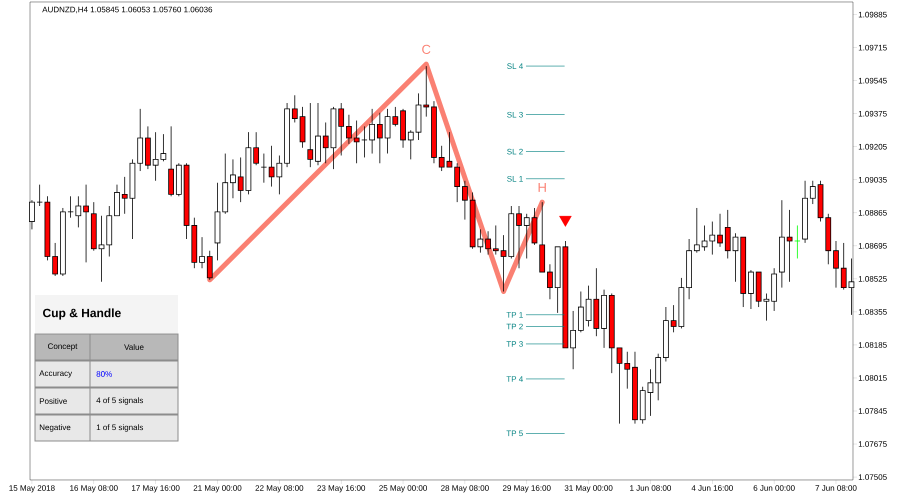 Image resolution: width=900 pixels, height=500 pixels. What do you see at coordinates (872, 113) in the screenshot?
I see `y-tick-label: 1.09375` at bounding box center [872, 113].